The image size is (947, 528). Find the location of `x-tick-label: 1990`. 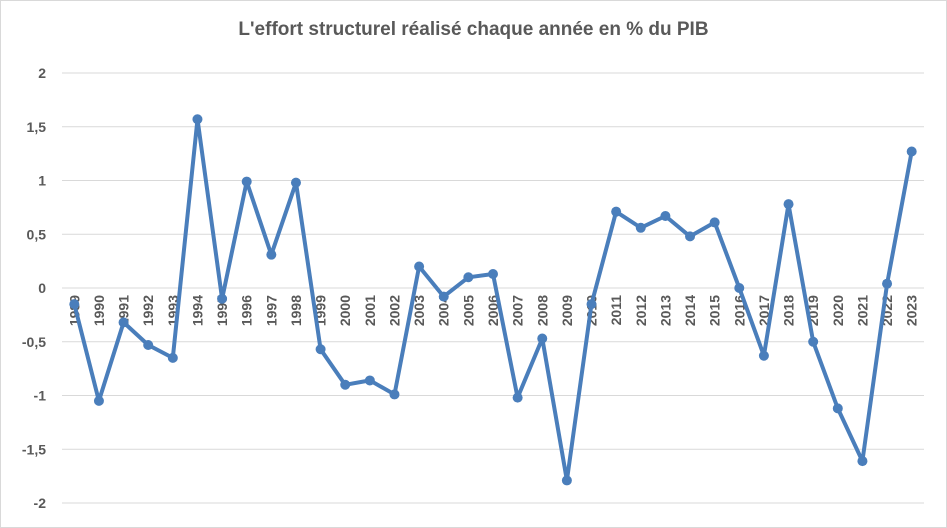

x-tick-label: 1990 is located at coordinates (99, 310).